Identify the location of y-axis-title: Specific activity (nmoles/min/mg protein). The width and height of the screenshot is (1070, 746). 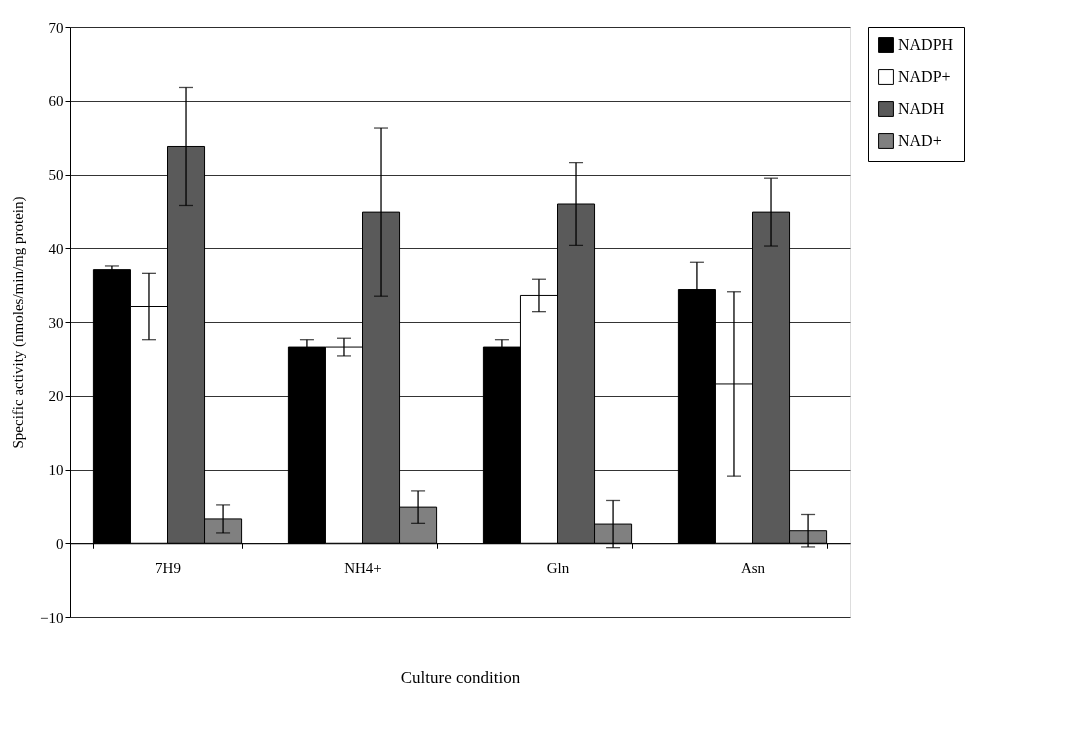
(19, 322).